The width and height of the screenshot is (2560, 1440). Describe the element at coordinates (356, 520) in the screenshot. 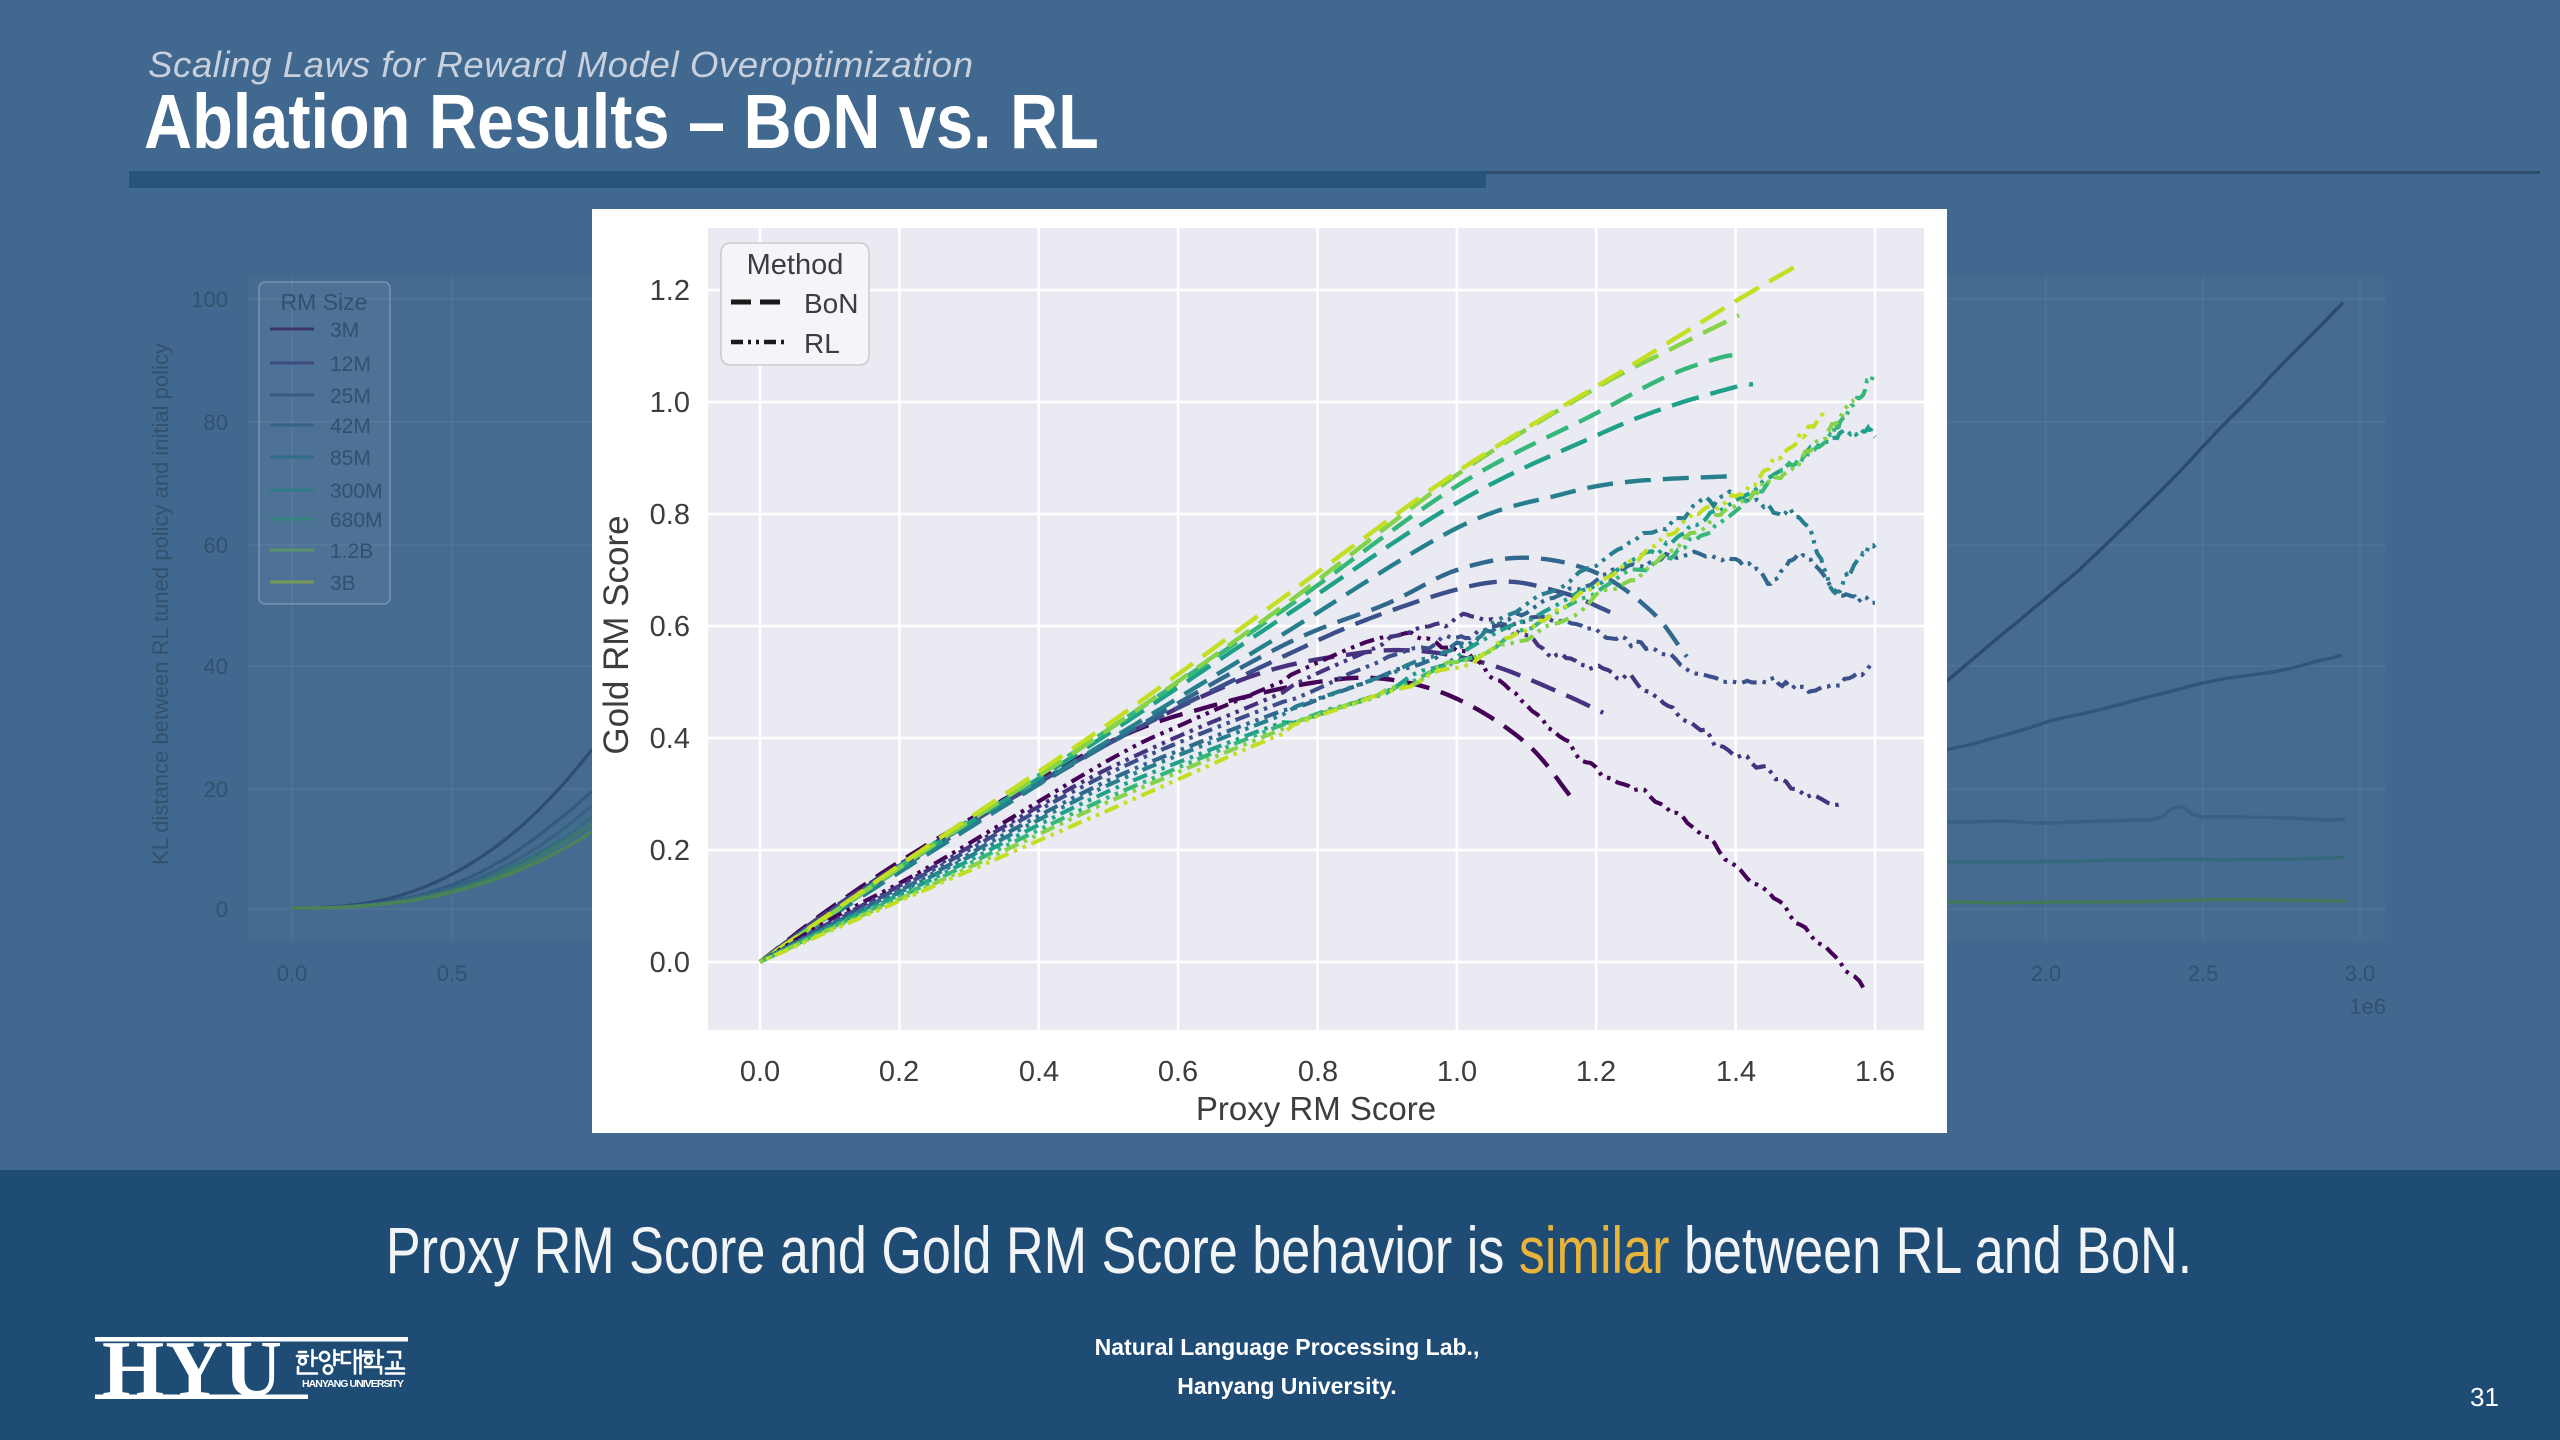

I see `svg-text: 680M` at that location.